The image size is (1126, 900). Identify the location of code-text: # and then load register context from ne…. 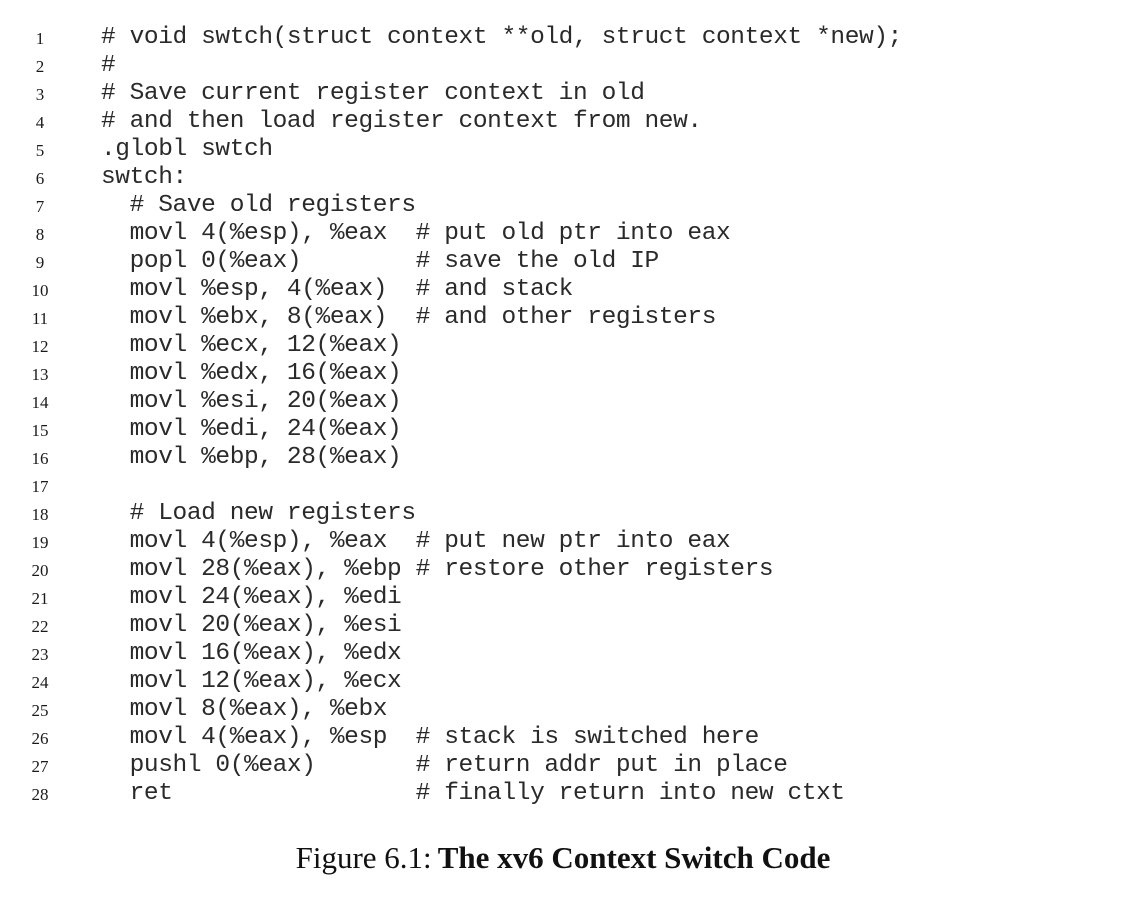
(401, 121).